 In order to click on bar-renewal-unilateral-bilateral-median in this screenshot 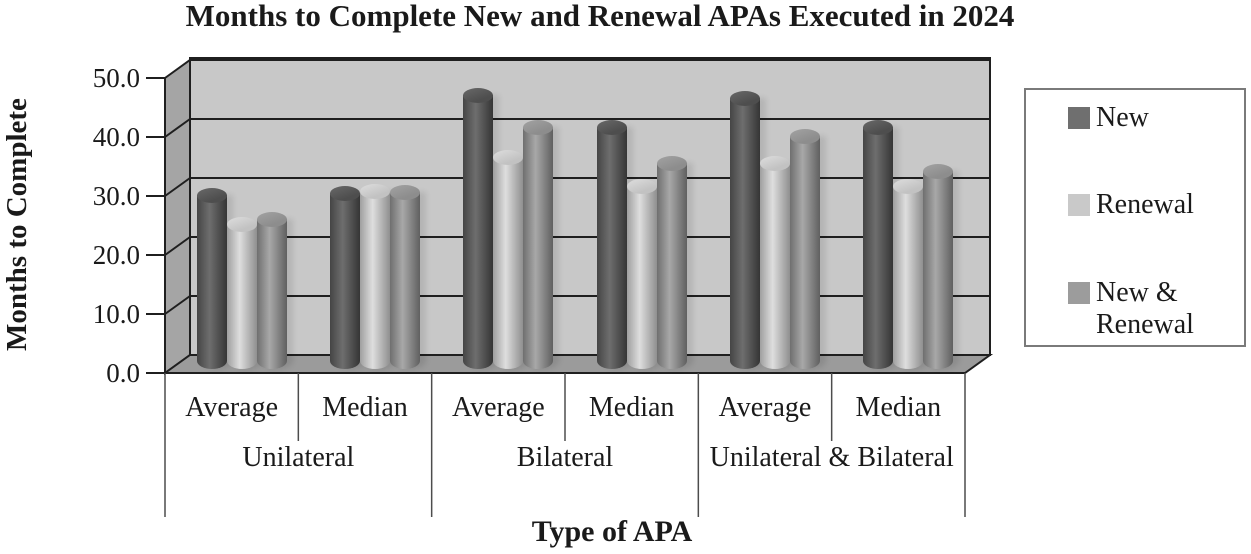, I will do `click(908, 274)`.